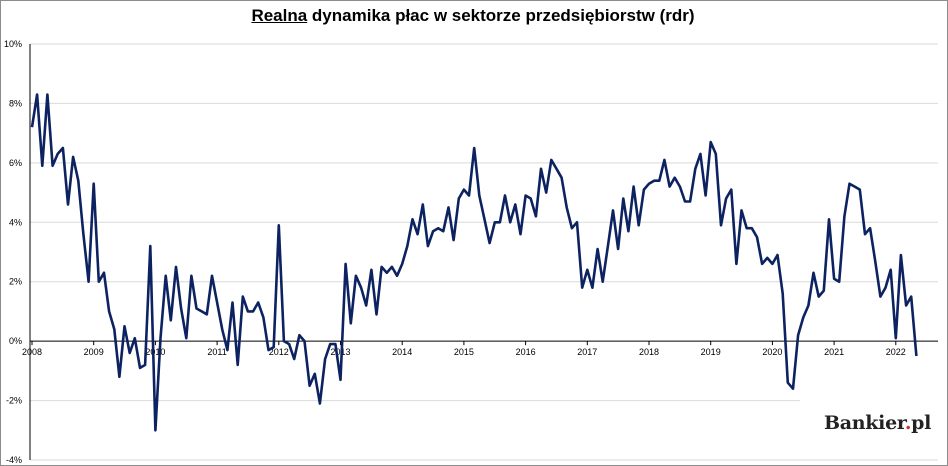 This screenshot has height=466, width=948. I want to click on y-tick-label: 2%, so click(15, 282).